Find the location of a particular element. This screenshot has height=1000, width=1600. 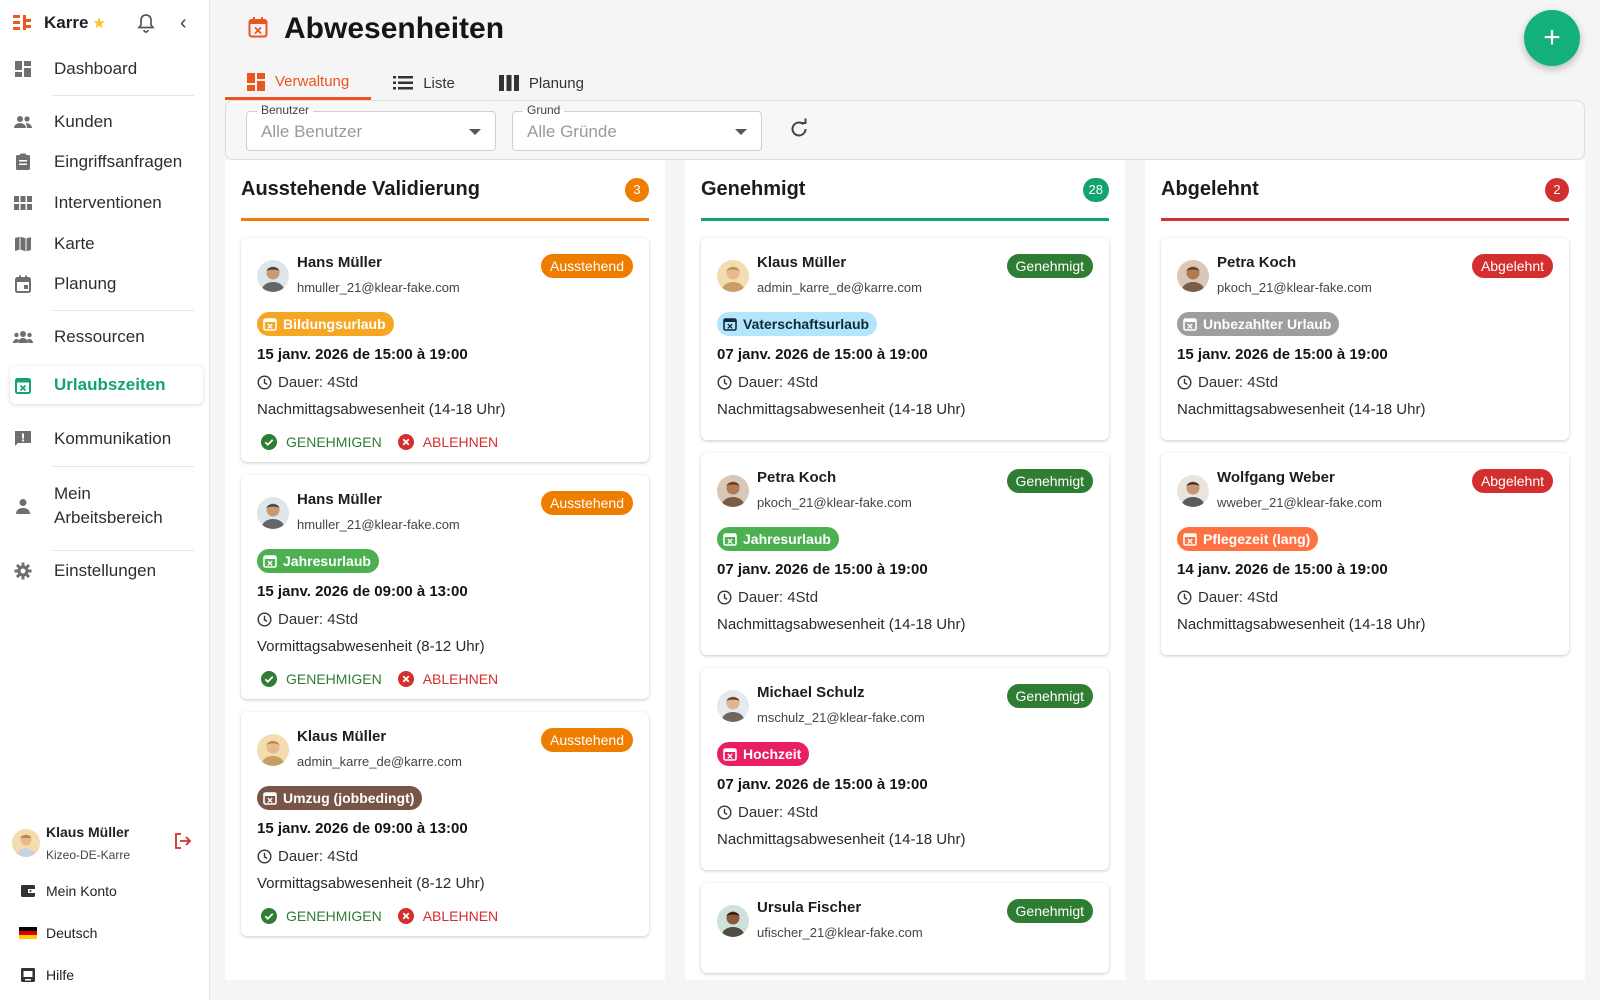

user-profile: Klaus Müller Kizeo-DE-Karre is located at coordinates (106, 843).